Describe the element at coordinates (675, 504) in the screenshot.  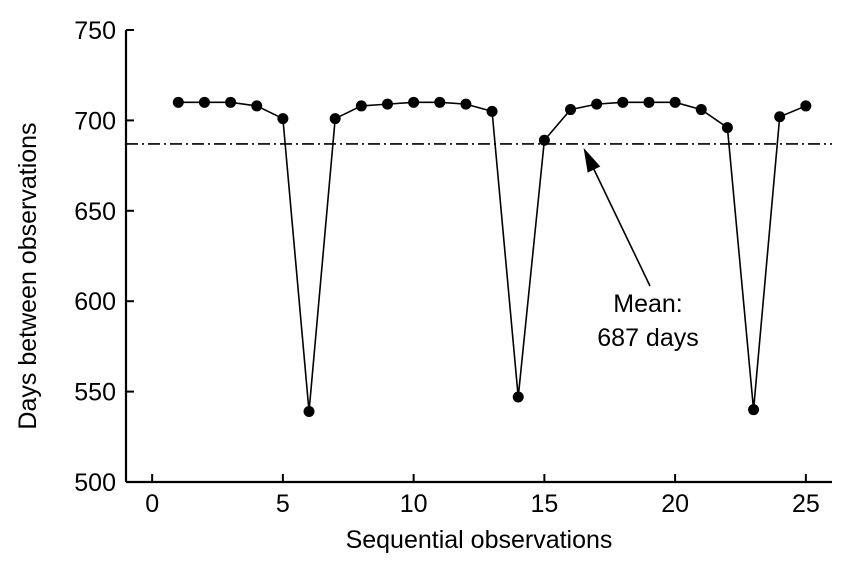
I see `x-tick-label: 20` at that location.